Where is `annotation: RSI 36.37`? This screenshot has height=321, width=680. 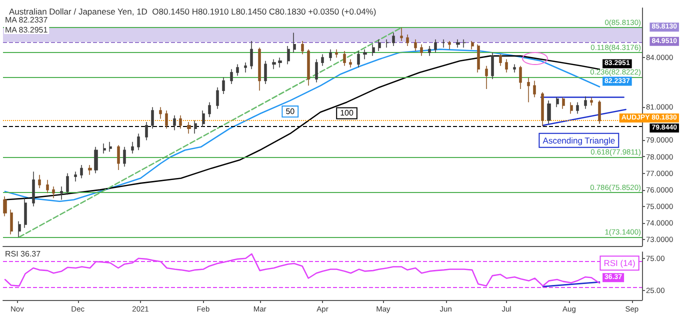
annotation: RSI 36.37 is located at coordinates (23, 254).